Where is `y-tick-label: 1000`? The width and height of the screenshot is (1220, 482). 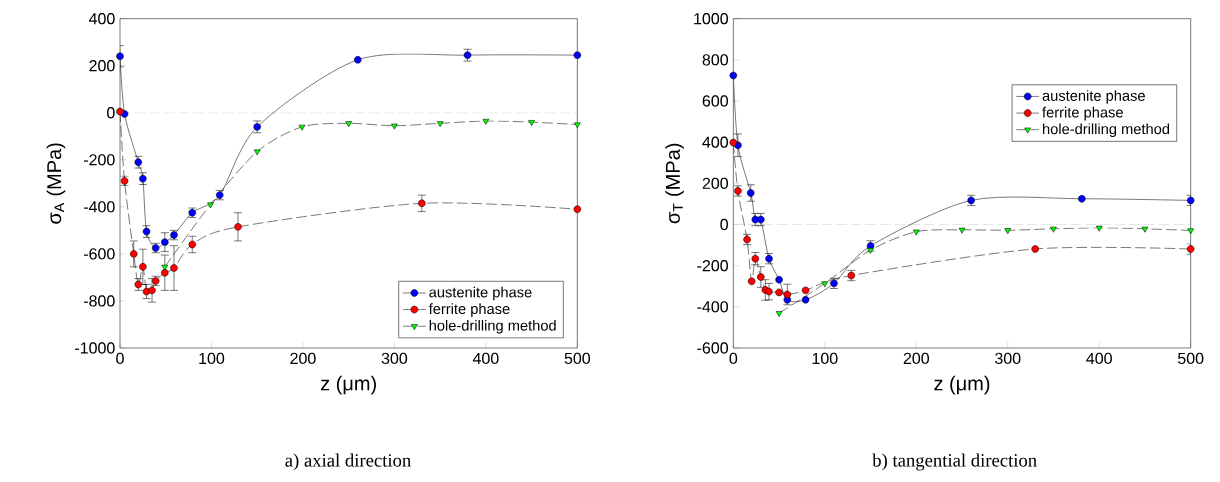 y-tick-label: 1000 is located at coordinates (711, 19).